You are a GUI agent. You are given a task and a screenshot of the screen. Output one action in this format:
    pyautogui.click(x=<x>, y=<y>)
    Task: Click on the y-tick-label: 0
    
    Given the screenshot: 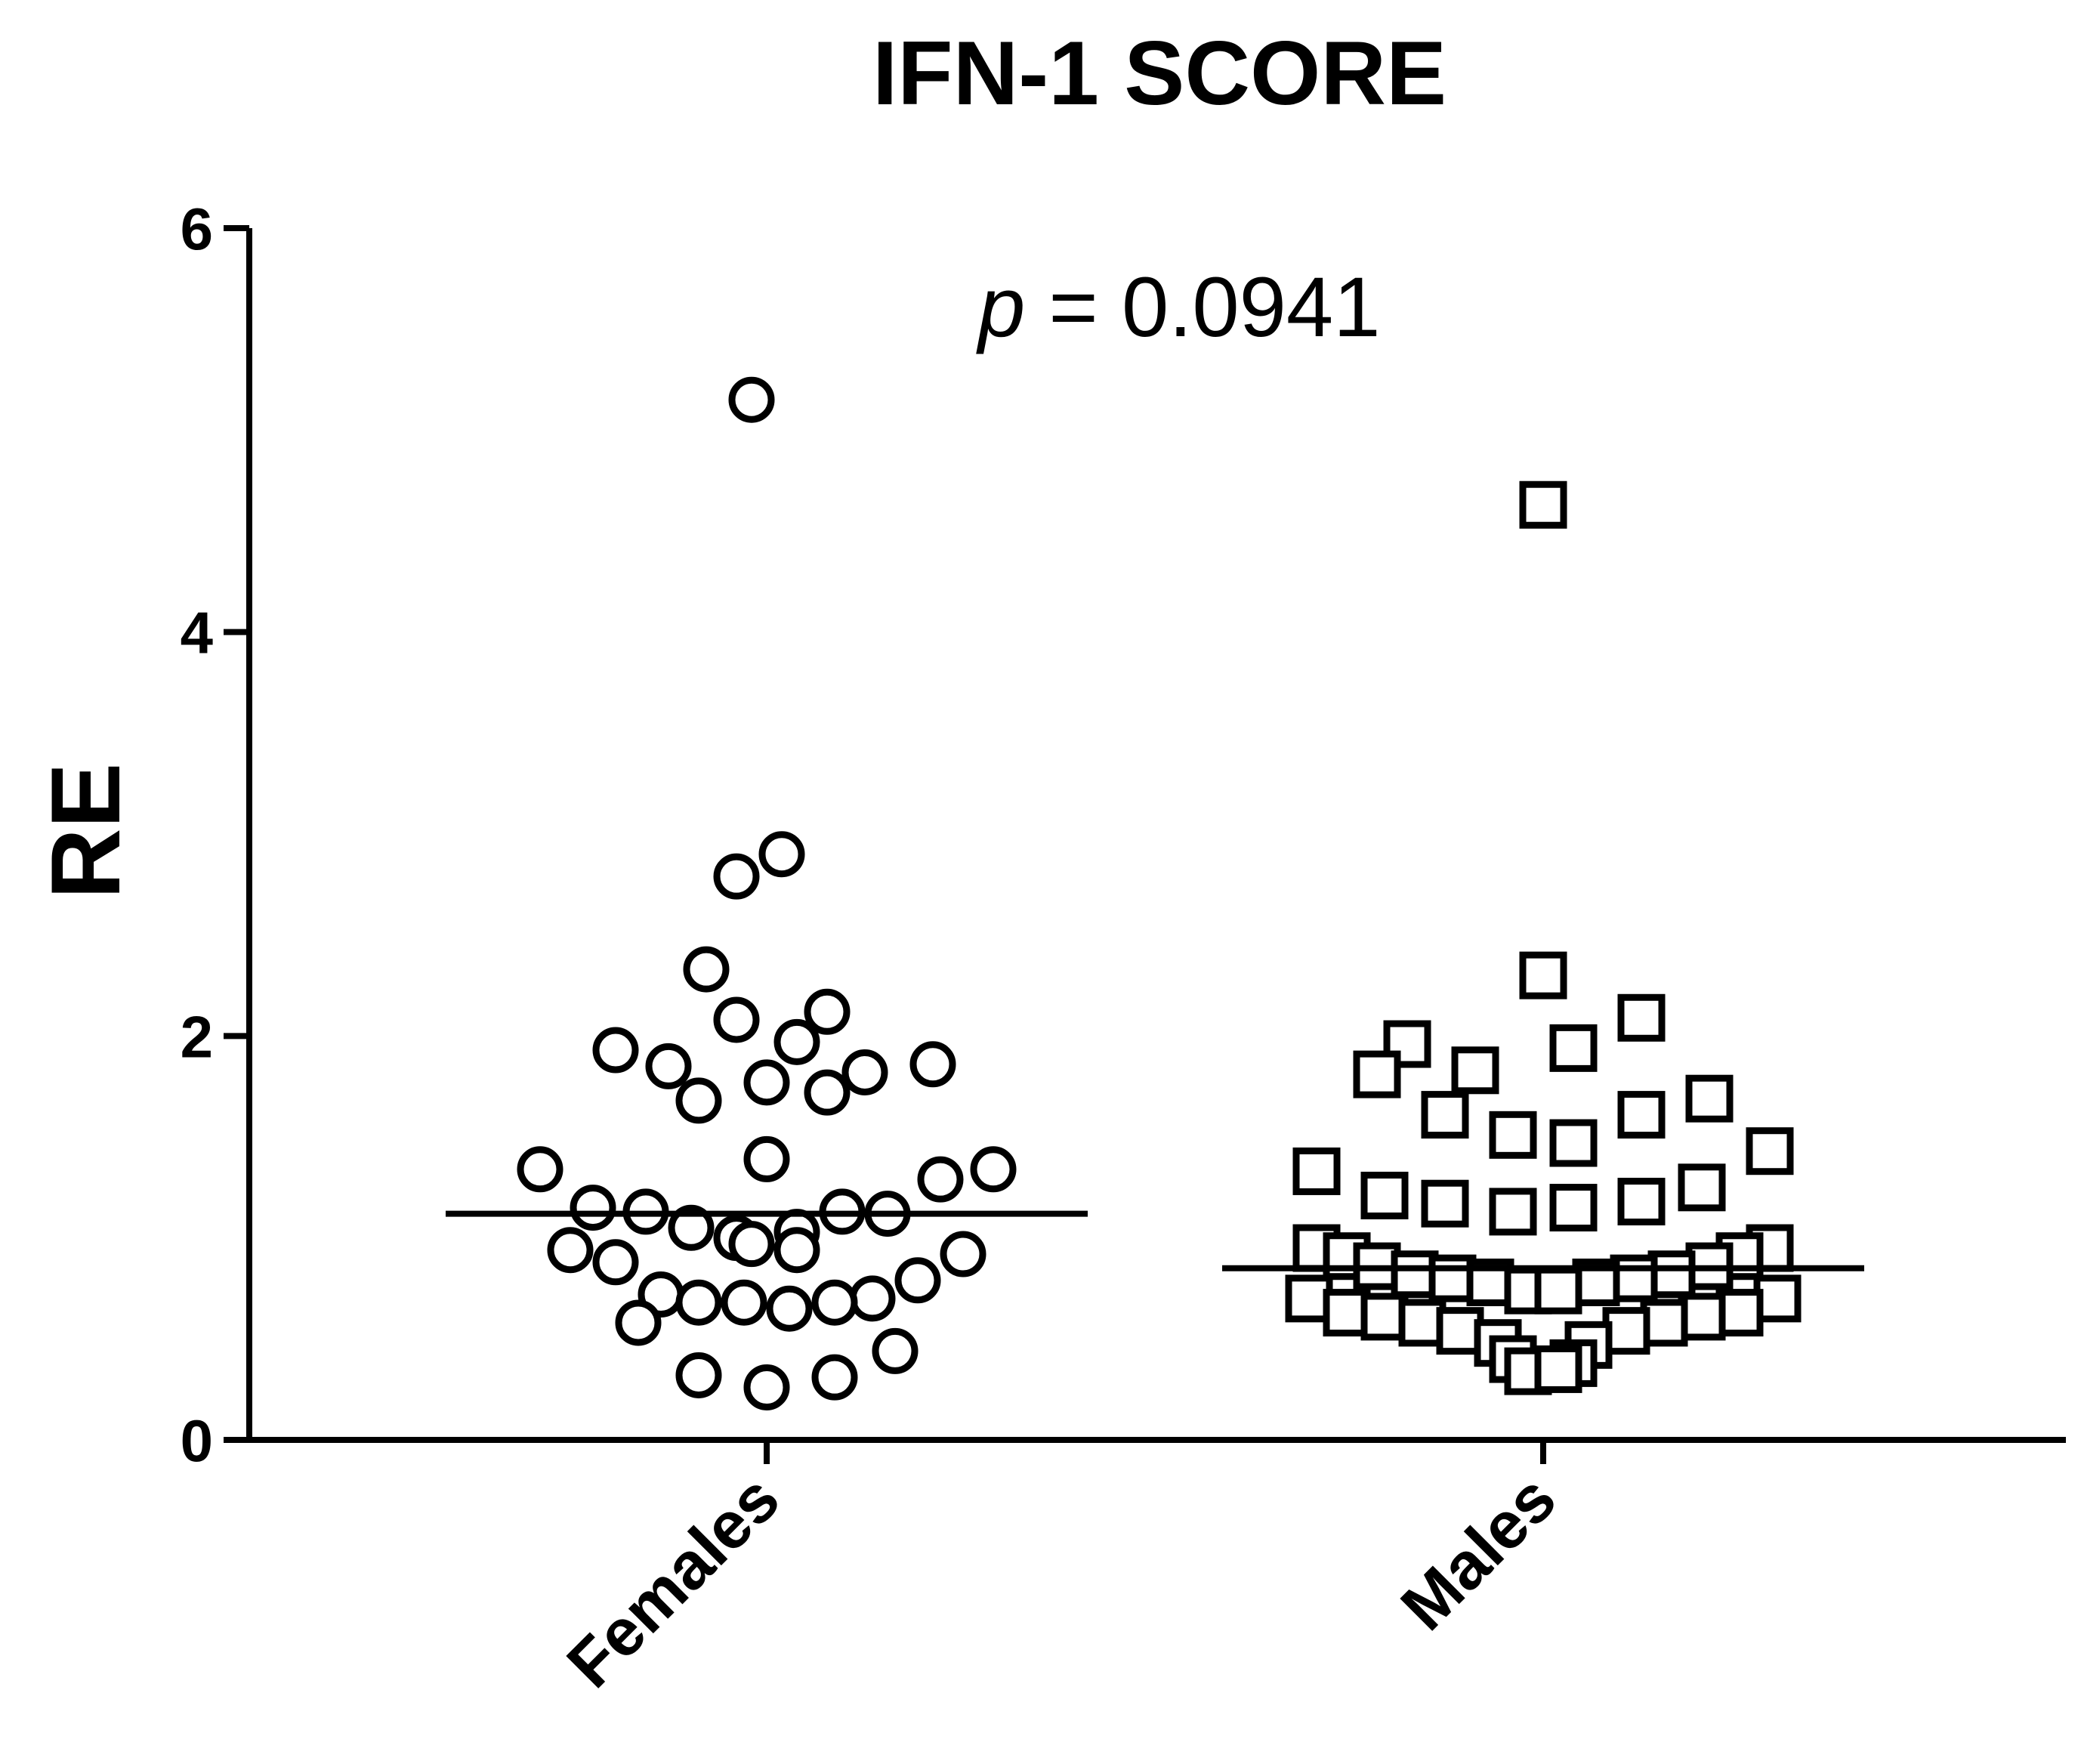 What is the action you would take?
    pyautogui.click(x=197, y=1440)
    